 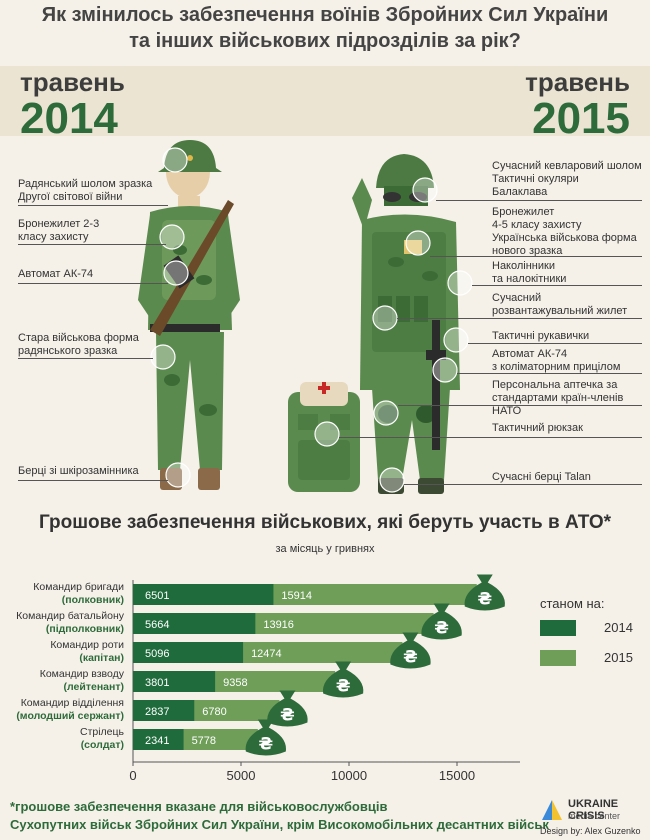 I want to click on rank-title-0: (полковник), so click(x=92, y=600).